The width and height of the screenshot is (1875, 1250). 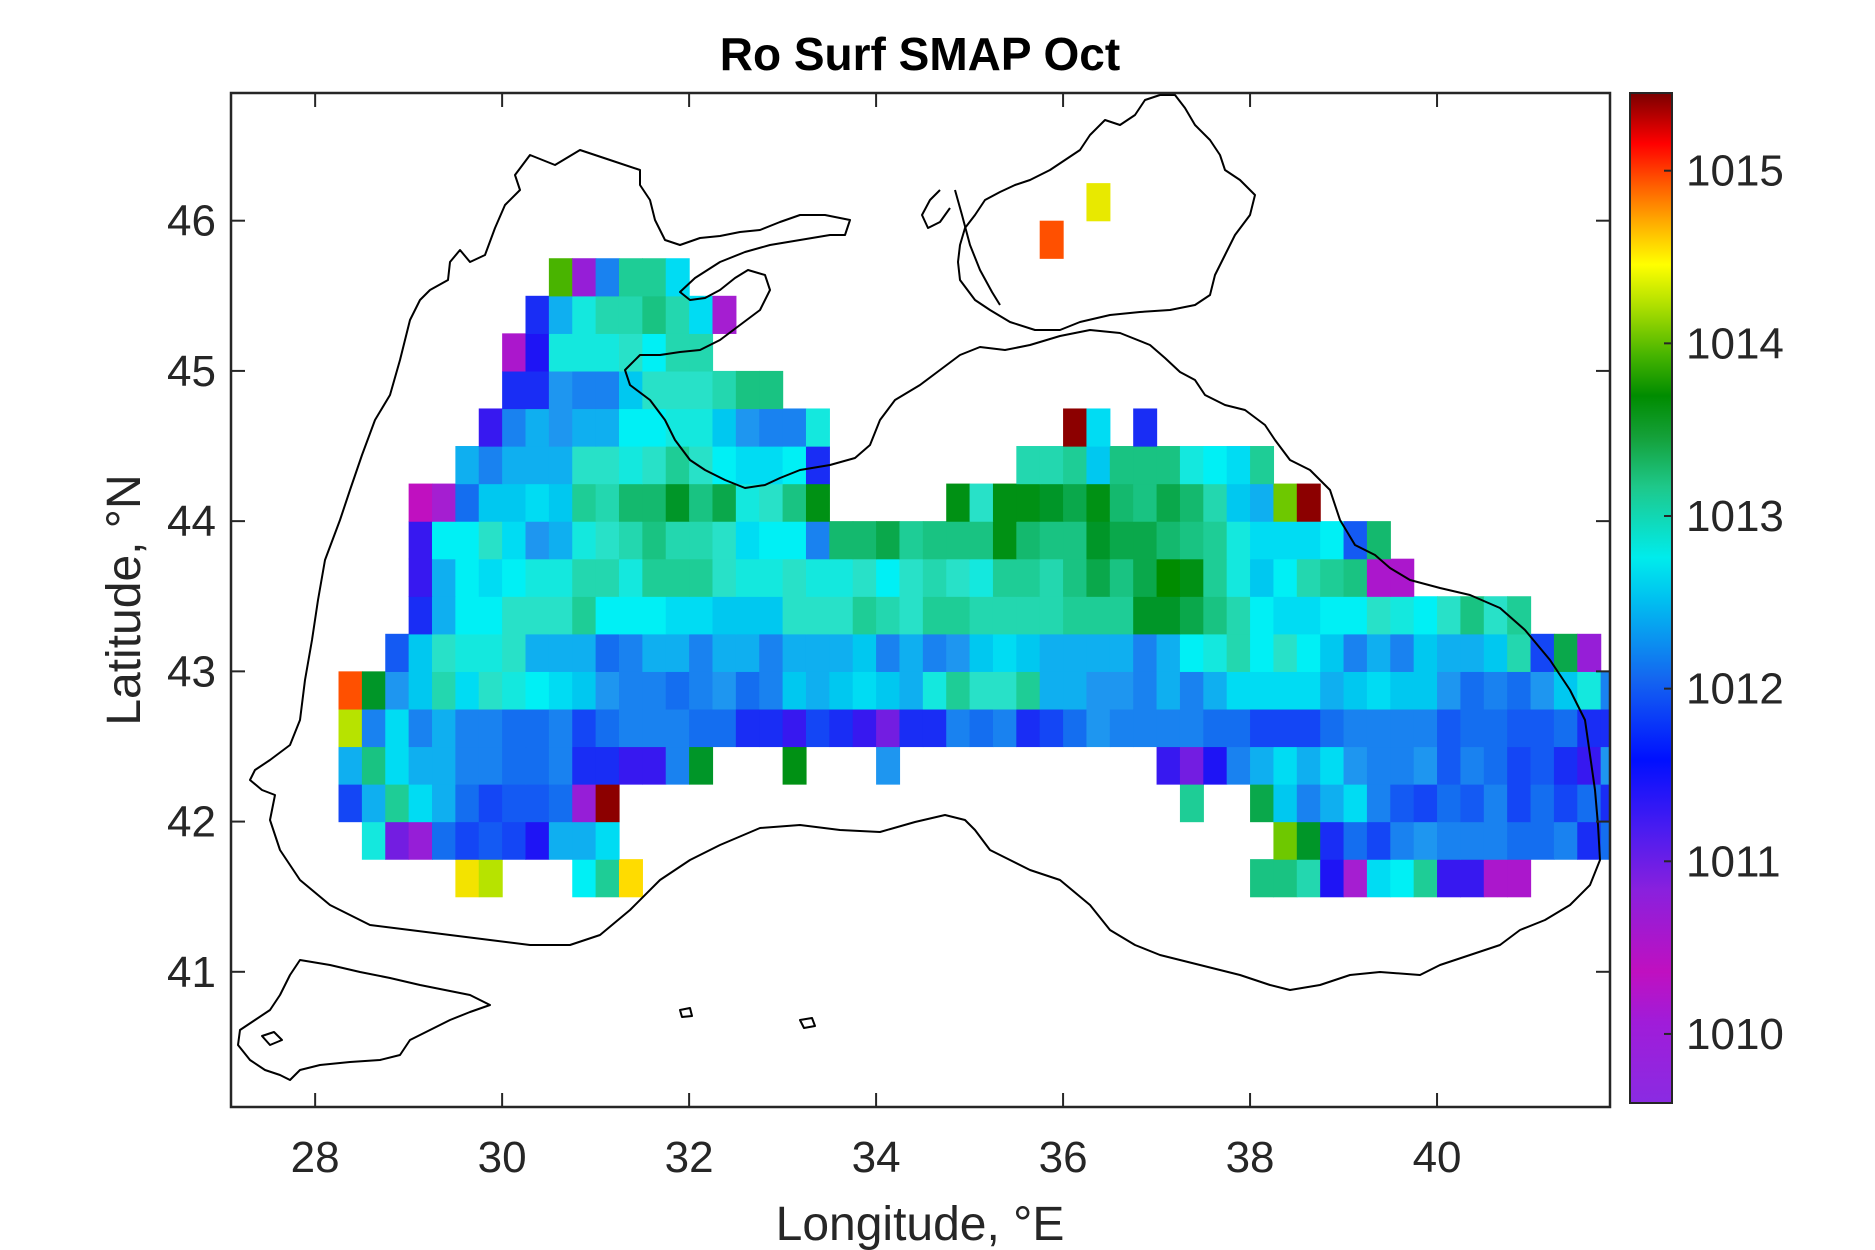 I want to click on coastline-small-islands, so click(x=747, y=1018).